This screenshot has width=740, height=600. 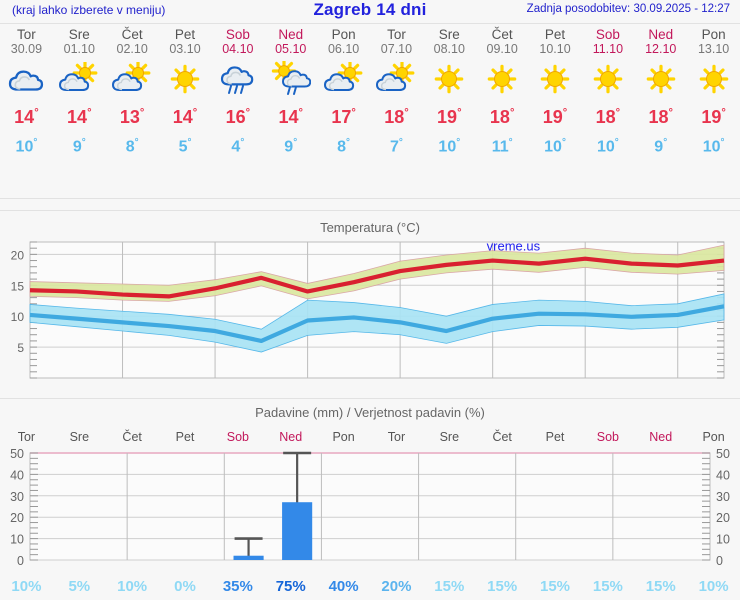 What do you see at coordinates (237, 34) in the screenshot?
I see `day-name: Sob` at bounding box center [237, 34].